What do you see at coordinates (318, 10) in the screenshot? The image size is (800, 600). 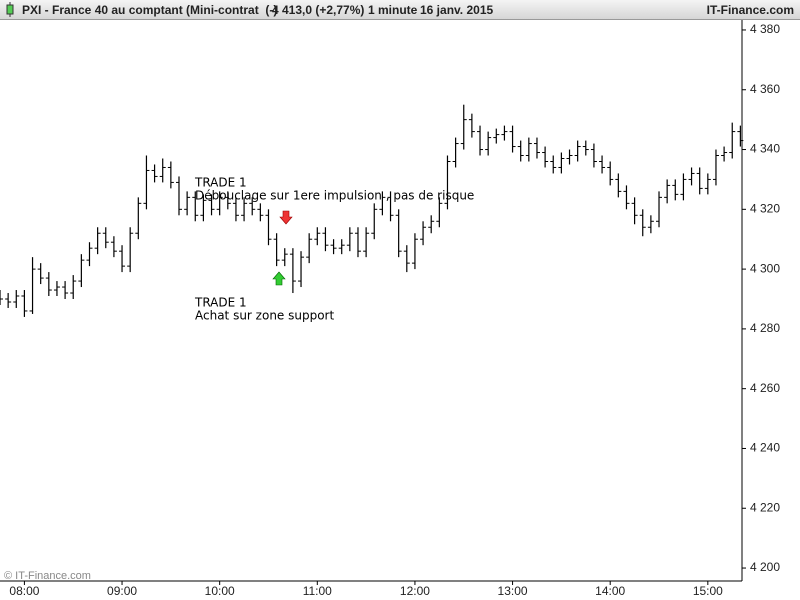 I see `last-price: 4 413,0 (+2,77%)` at bounding box center [318, 10].